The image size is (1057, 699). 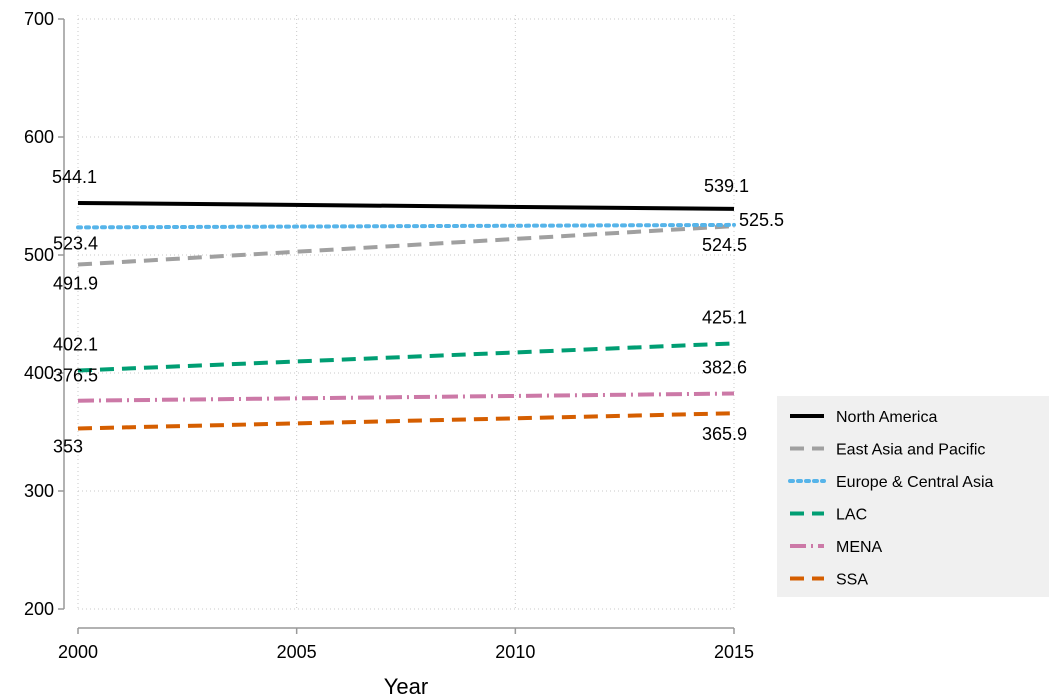 I want to click on x-tick-label: 2005, so click(x=297, y=652).